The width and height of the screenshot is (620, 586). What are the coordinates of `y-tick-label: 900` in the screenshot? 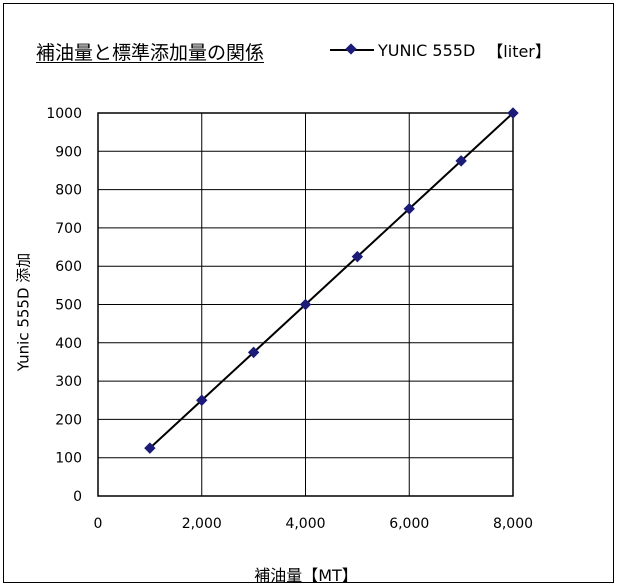 It's located at (68, 152).